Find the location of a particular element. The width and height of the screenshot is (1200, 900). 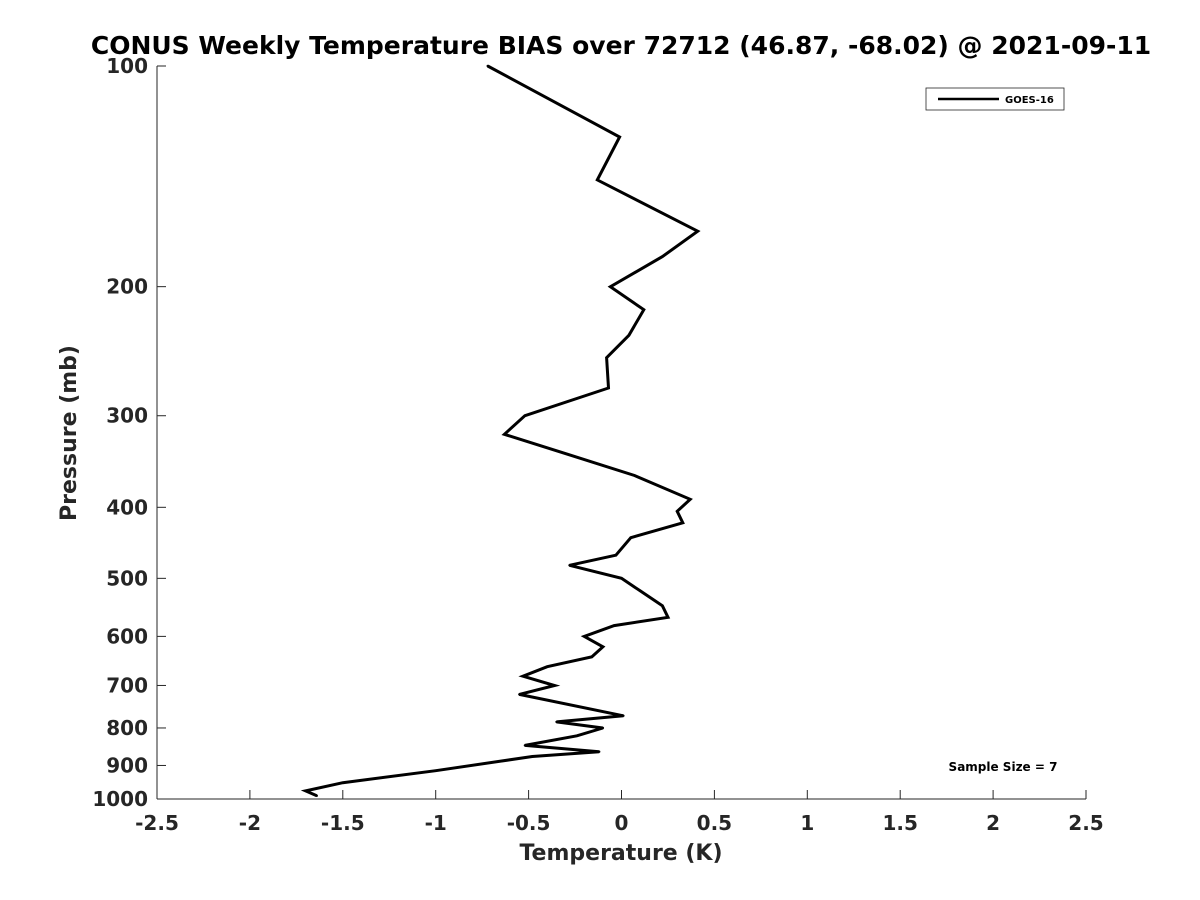

x-tick-label: -1 is located at coordinates (436, 823).